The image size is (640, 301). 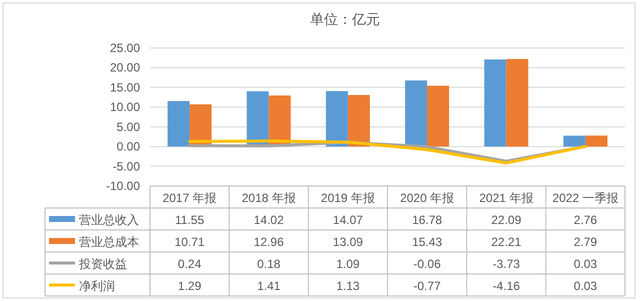 I want to click on x-tick-label: 2019 年报, so click(x=347, y=198).